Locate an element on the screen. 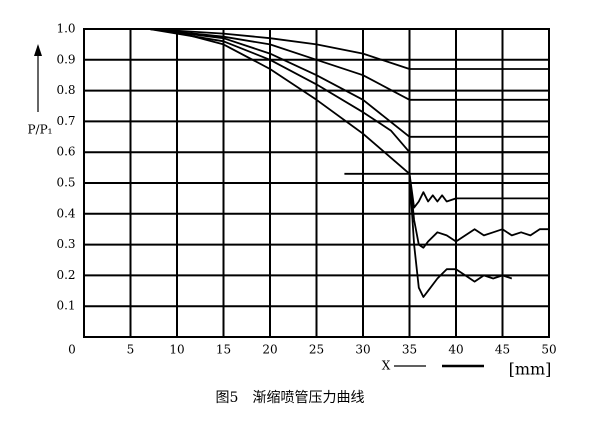  x-tick-label: 30 is located at coordinates (362, 350).